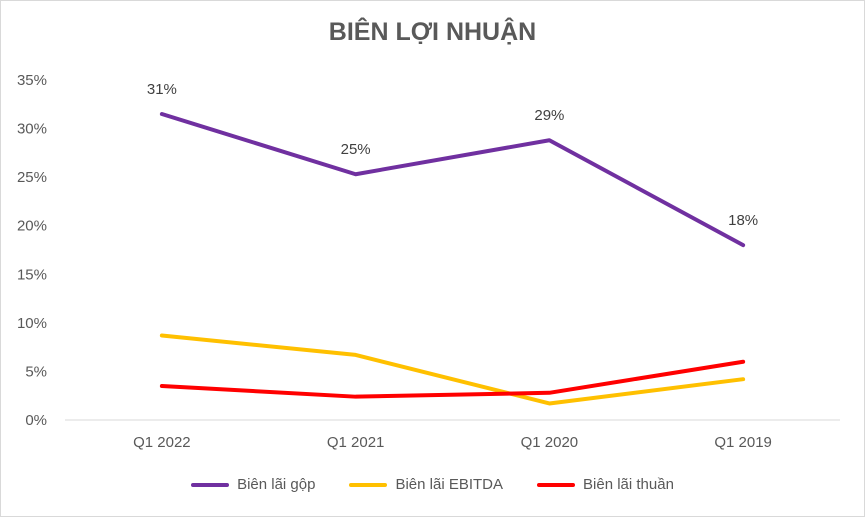 This screenshot has width=865, height=517. I want to click on y-tick-label: 5%, so click(36, 371).